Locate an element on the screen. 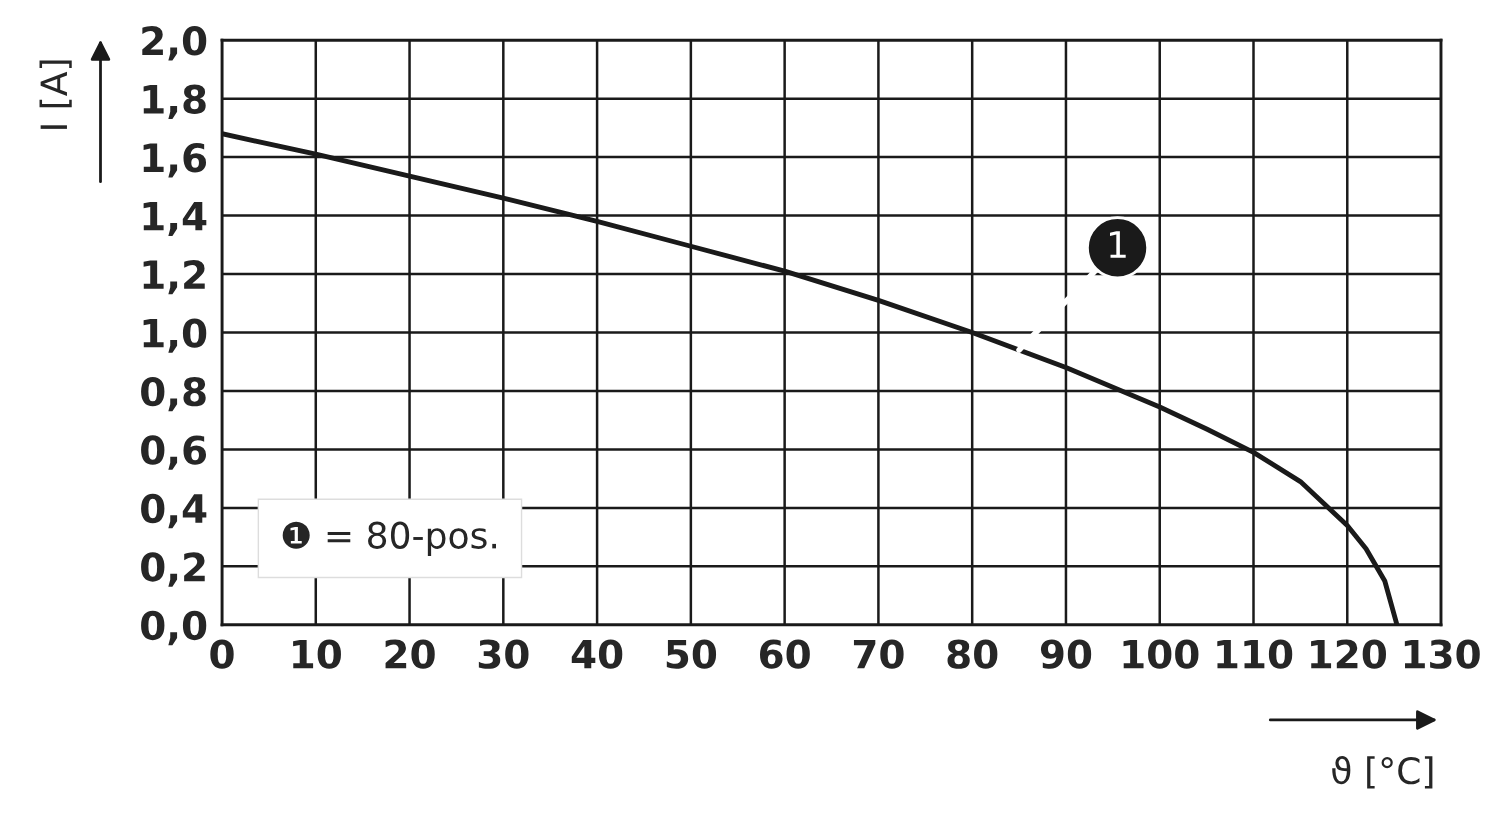 This screenshot has height=820, width=1500. x-tick-label: 60 is located at coordinates (784, 654).